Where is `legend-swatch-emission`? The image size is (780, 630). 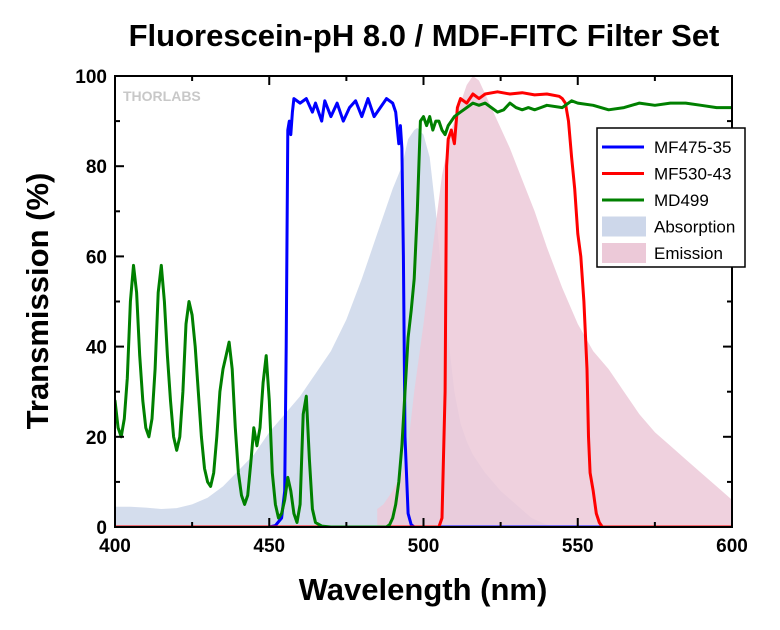 legend-swatch-emission is located at coordinates (624, 253).